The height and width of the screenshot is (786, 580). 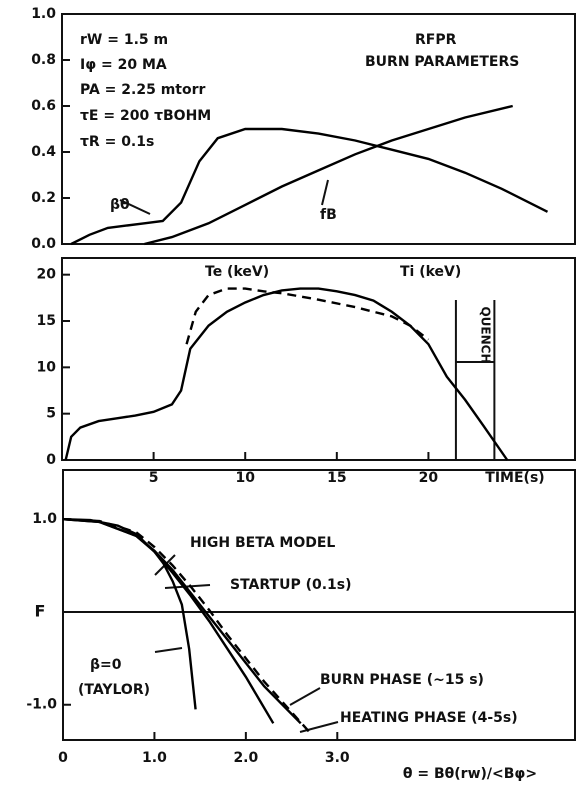 I want to click on x-tick-label: 0, so click(x=63, y=758).